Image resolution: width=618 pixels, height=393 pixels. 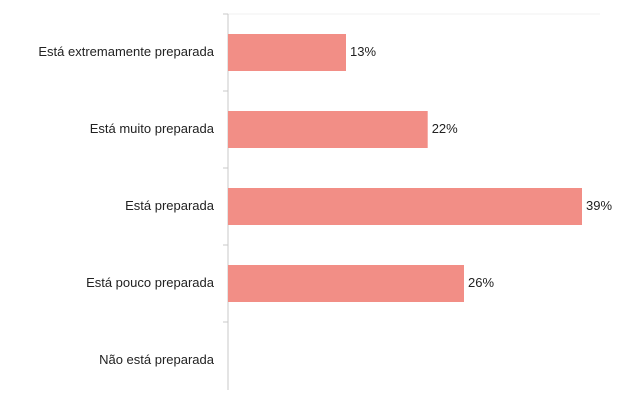 What do you see at coordinates (152, 128) in the screenshot?
I see `category-label: Está muito preparada` at bounding box center [152, 128].